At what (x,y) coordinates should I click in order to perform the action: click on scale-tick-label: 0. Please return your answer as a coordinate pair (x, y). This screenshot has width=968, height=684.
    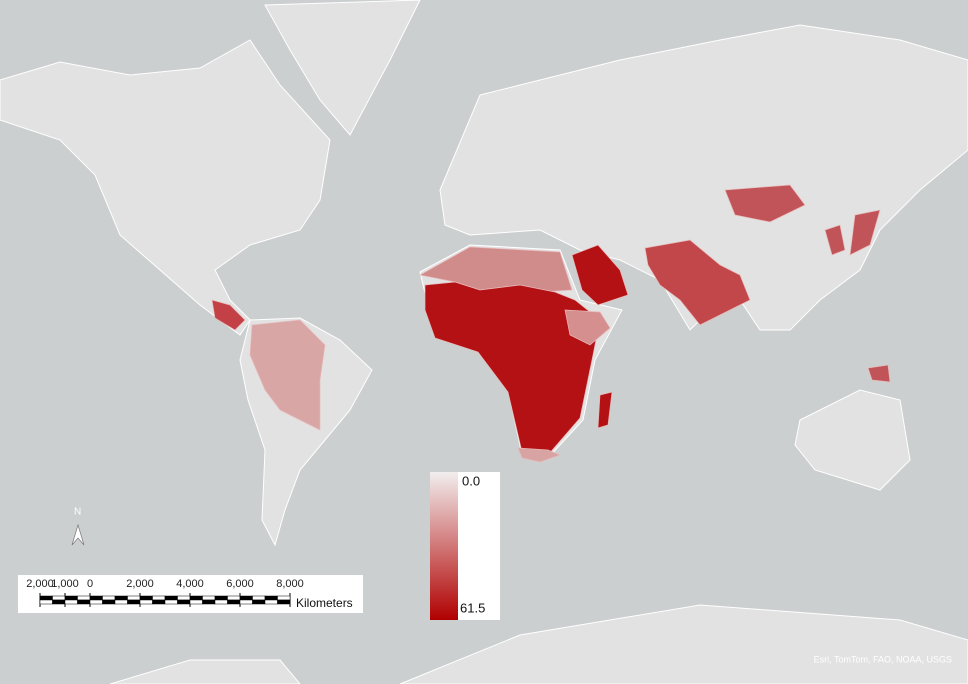
    Looking at the image, I should click on (90, 584).